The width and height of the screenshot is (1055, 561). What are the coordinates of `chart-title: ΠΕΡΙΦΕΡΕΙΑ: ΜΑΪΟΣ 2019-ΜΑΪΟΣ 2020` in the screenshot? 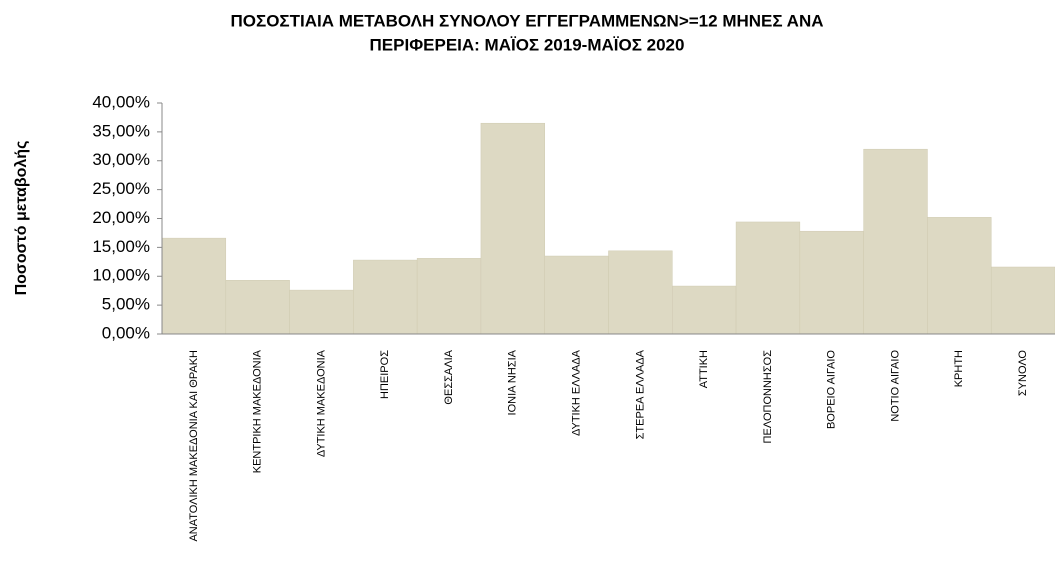 It's located at (527, 44).